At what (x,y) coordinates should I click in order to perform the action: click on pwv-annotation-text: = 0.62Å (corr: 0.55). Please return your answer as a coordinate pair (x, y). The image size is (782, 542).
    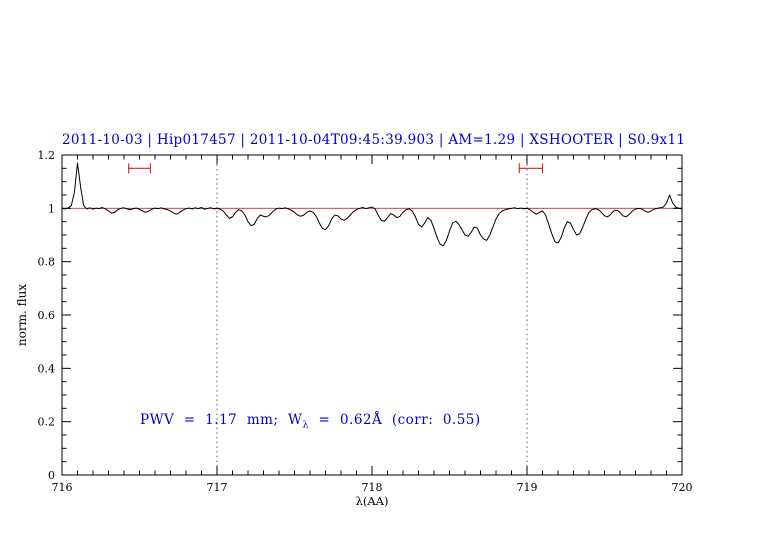
    Looking at the image, I should click on (394, 420).